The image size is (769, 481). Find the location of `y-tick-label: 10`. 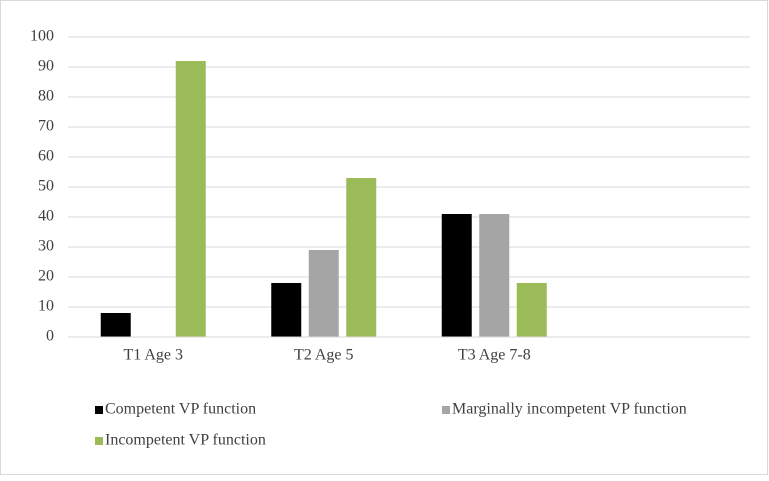

y-tick-label: 10 is located at coordinates (46, 306).